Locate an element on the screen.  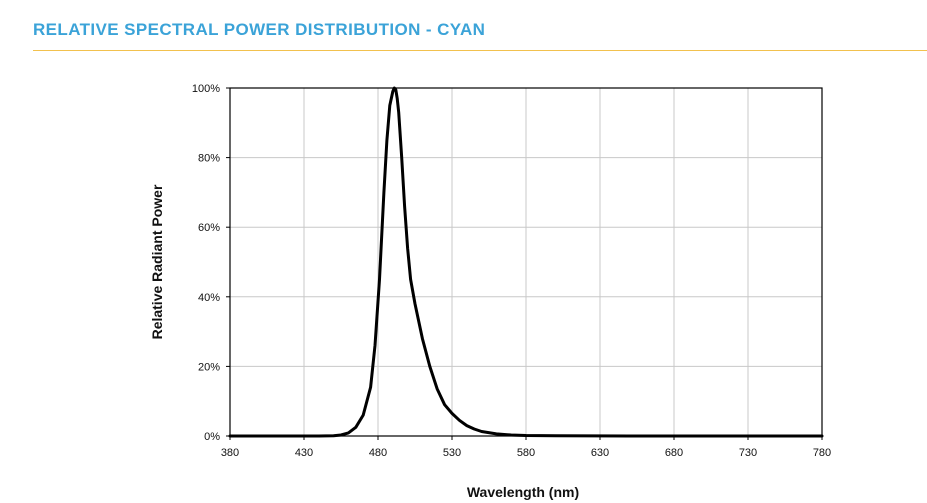
x-axis-title: Wavelength (nm) is located at coordinates (523, 492).